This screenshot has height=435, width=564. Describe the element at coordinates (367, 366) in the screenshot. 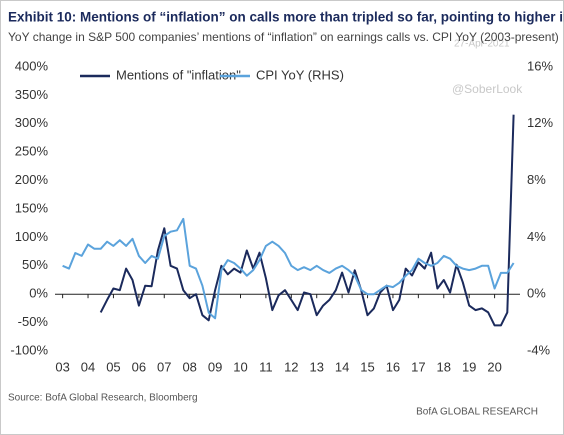

I see `x-tick-label: 15` at that location.